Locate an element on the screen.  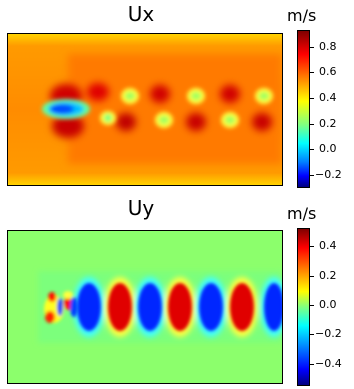
ux-wake-blue is located at coordinates (62, 109).